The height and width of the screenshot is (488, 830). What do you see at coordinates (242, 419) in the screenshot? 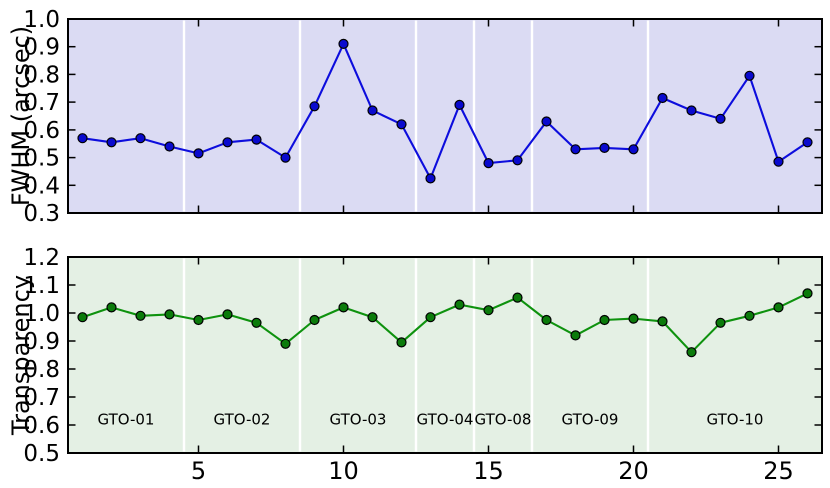
I see `group-label: GTO-02` at bounding box center [242, 419].